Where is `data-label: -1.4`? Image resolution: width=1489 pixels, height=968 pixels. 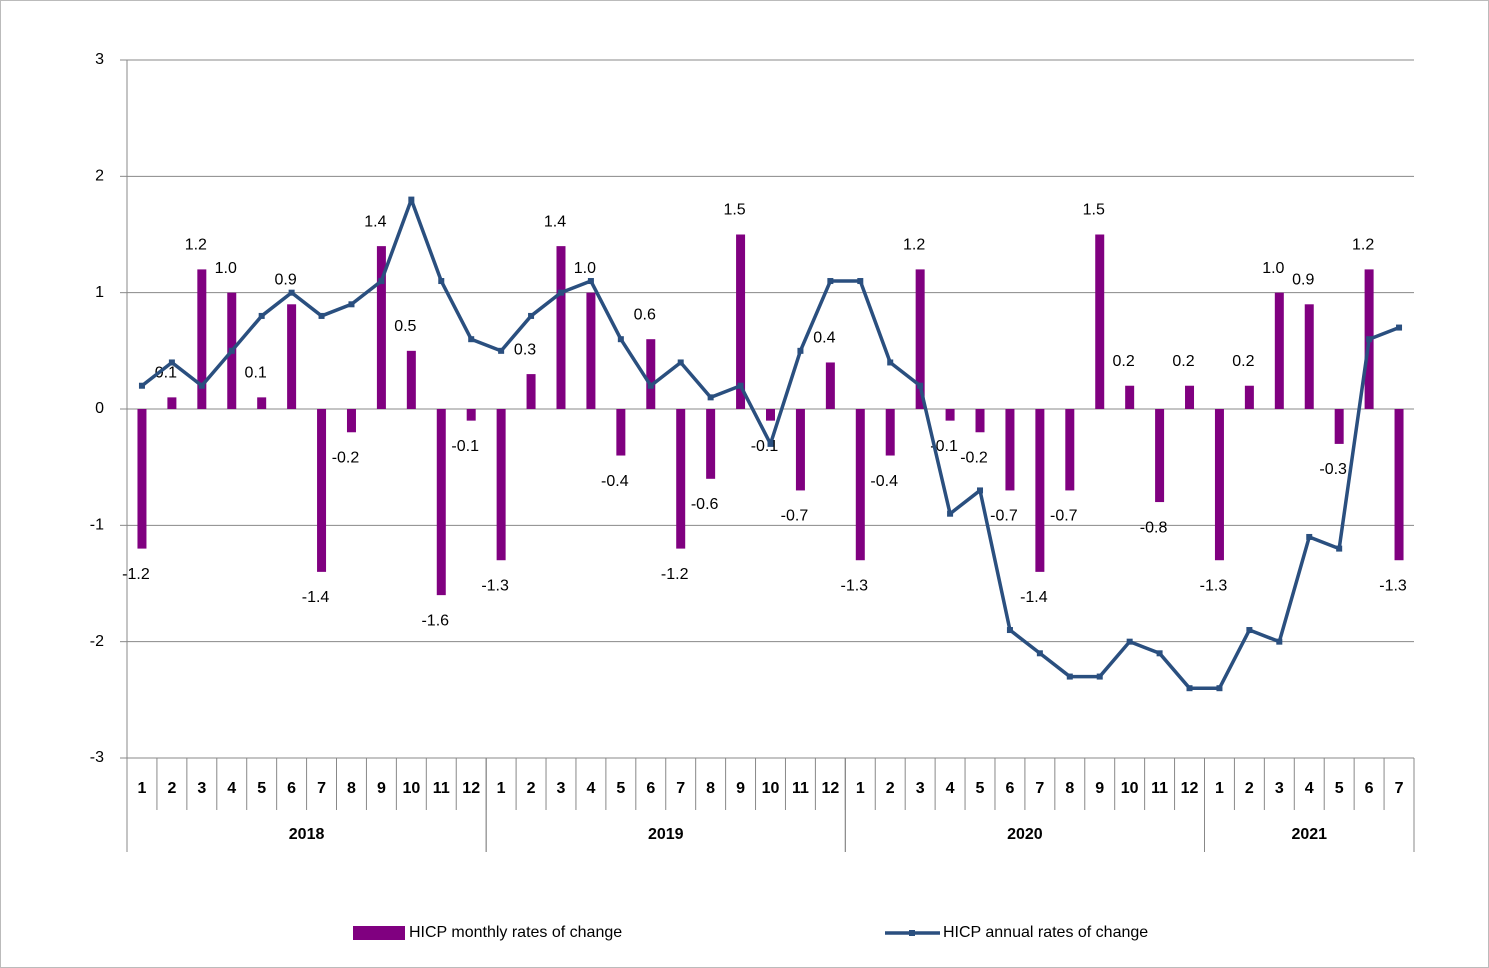
data-label: -1.4 is located at coordinates (1034, 597).